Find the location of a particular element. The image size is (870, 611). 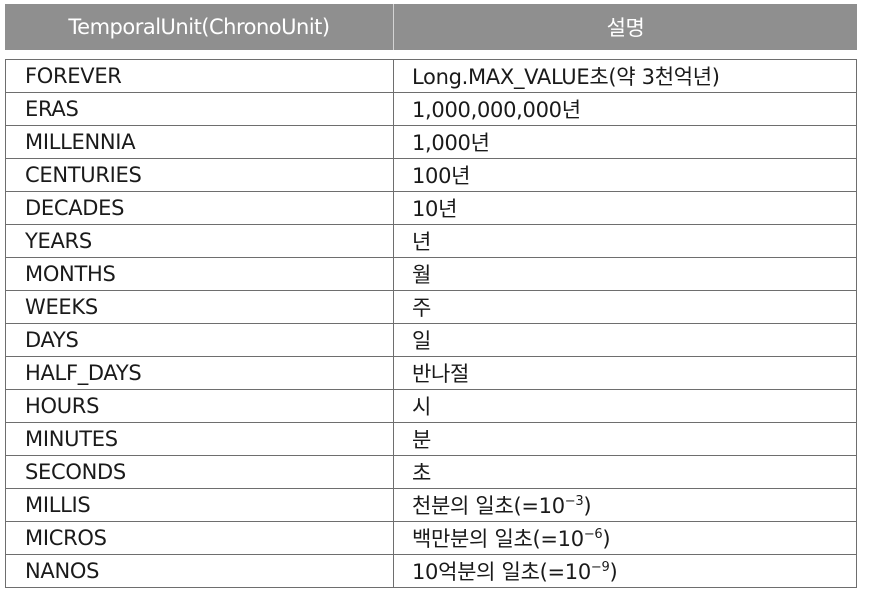

description-text: 100년 is located at coordinates (441, 176).